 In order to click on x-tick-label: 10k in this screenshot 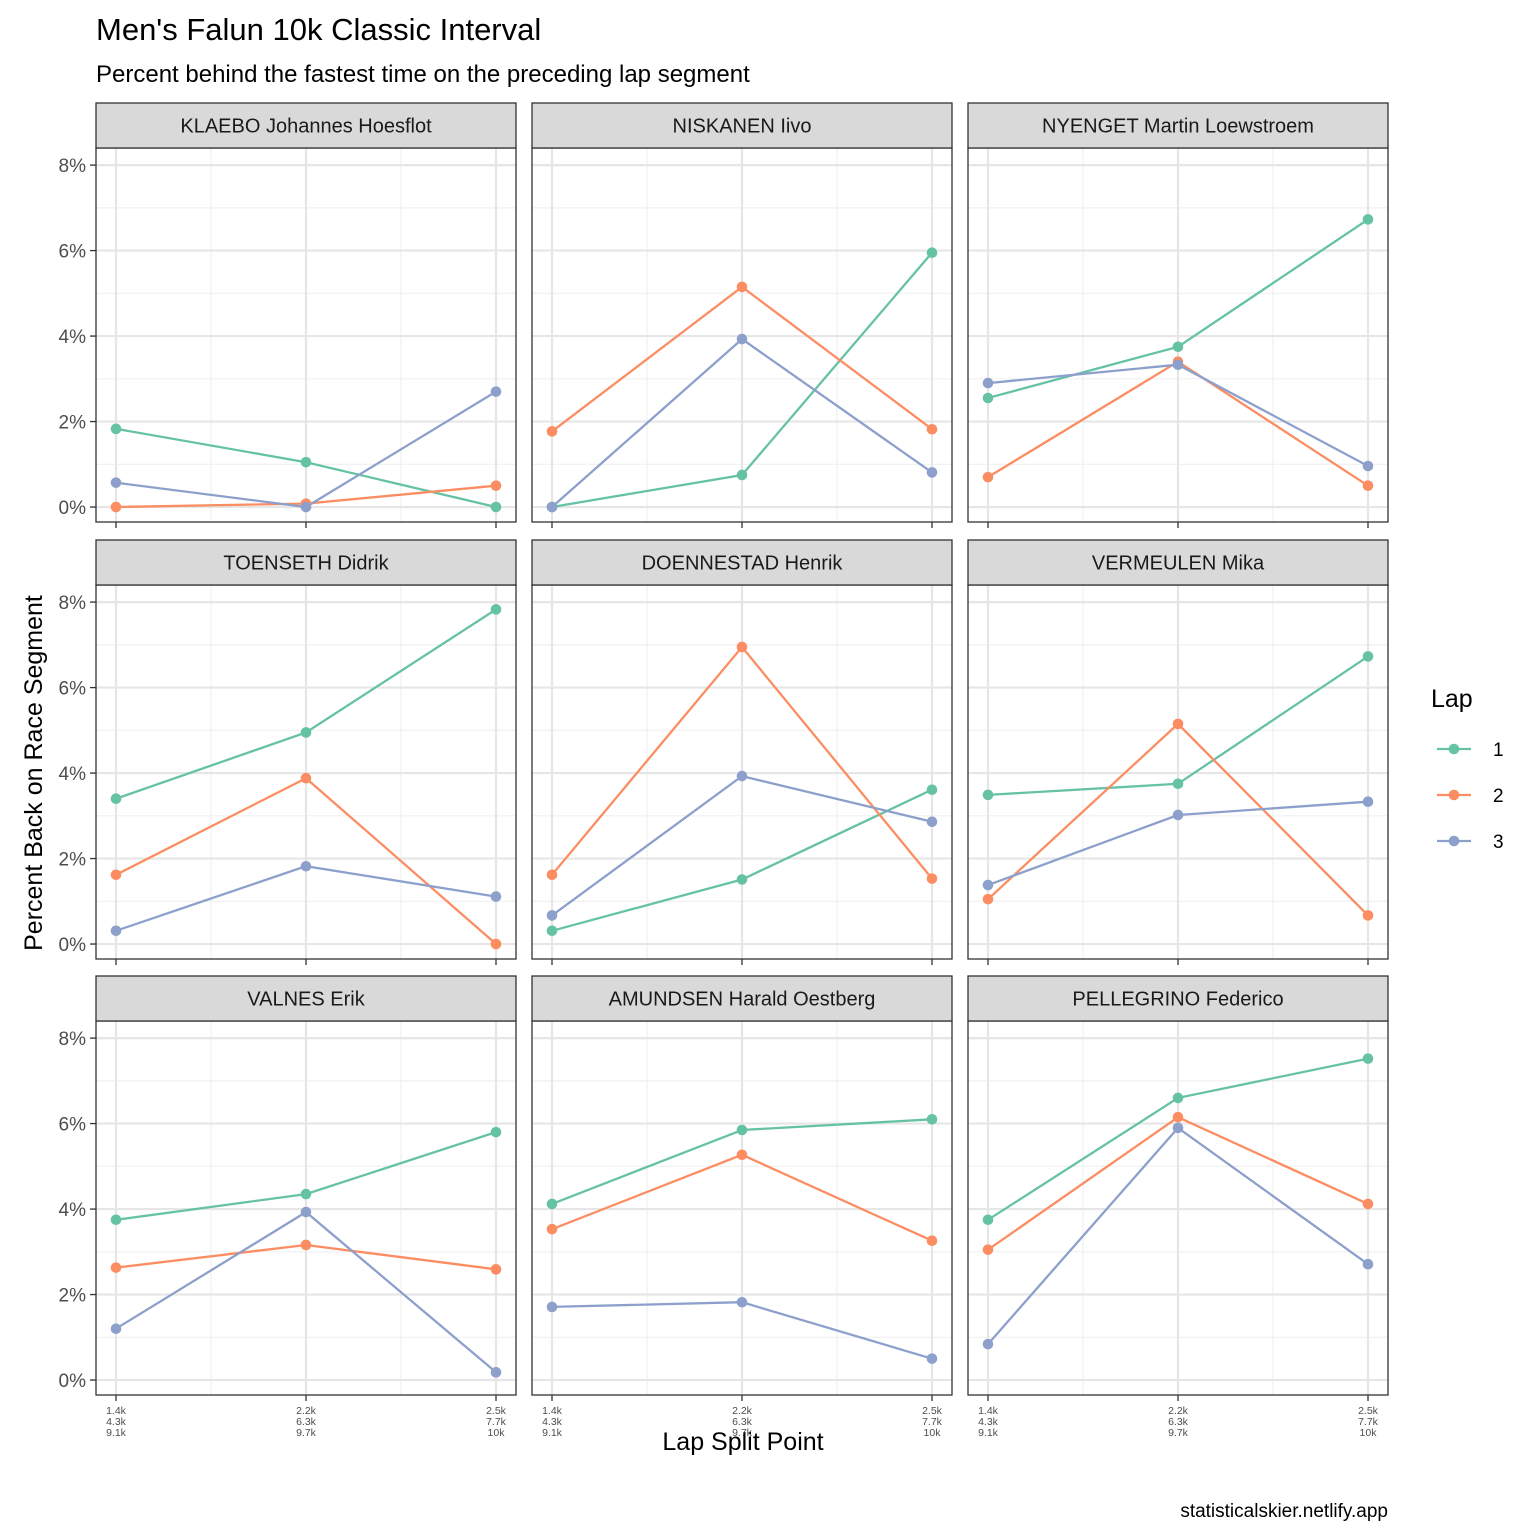, I will do `click(933, 1433)`.